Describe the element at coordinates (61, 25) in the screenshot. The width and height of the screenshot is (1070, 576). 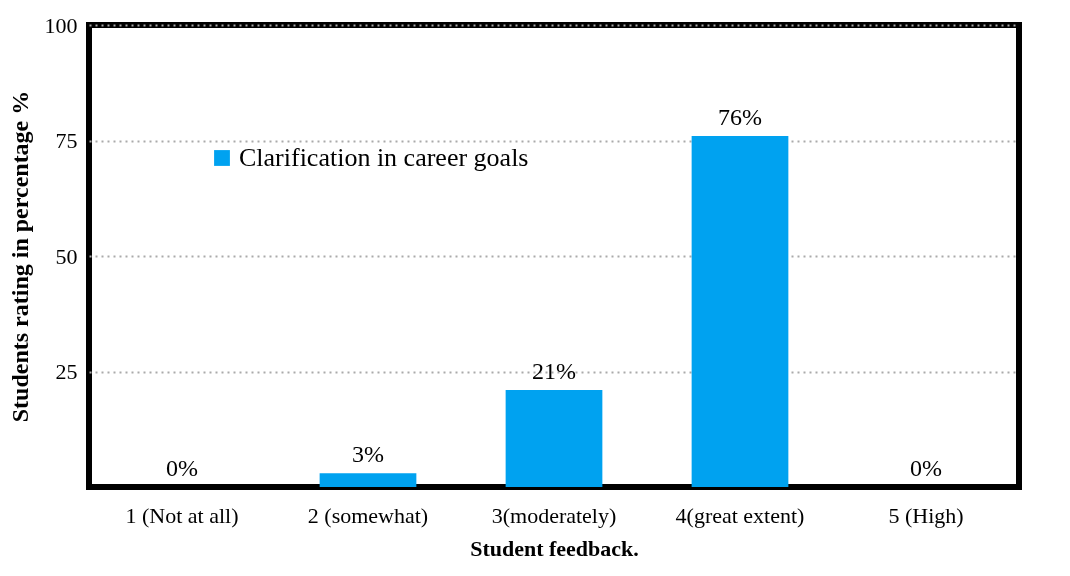
I see `y-tick-label: 100` at that location.